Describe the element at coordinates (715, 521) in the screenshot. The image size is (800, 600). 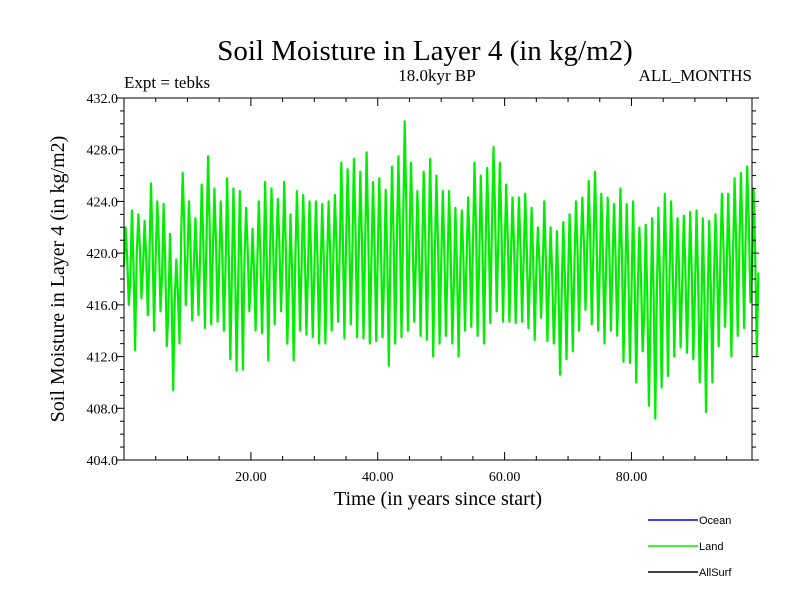
I see `legend-label-ocean: Ocean` at that location.